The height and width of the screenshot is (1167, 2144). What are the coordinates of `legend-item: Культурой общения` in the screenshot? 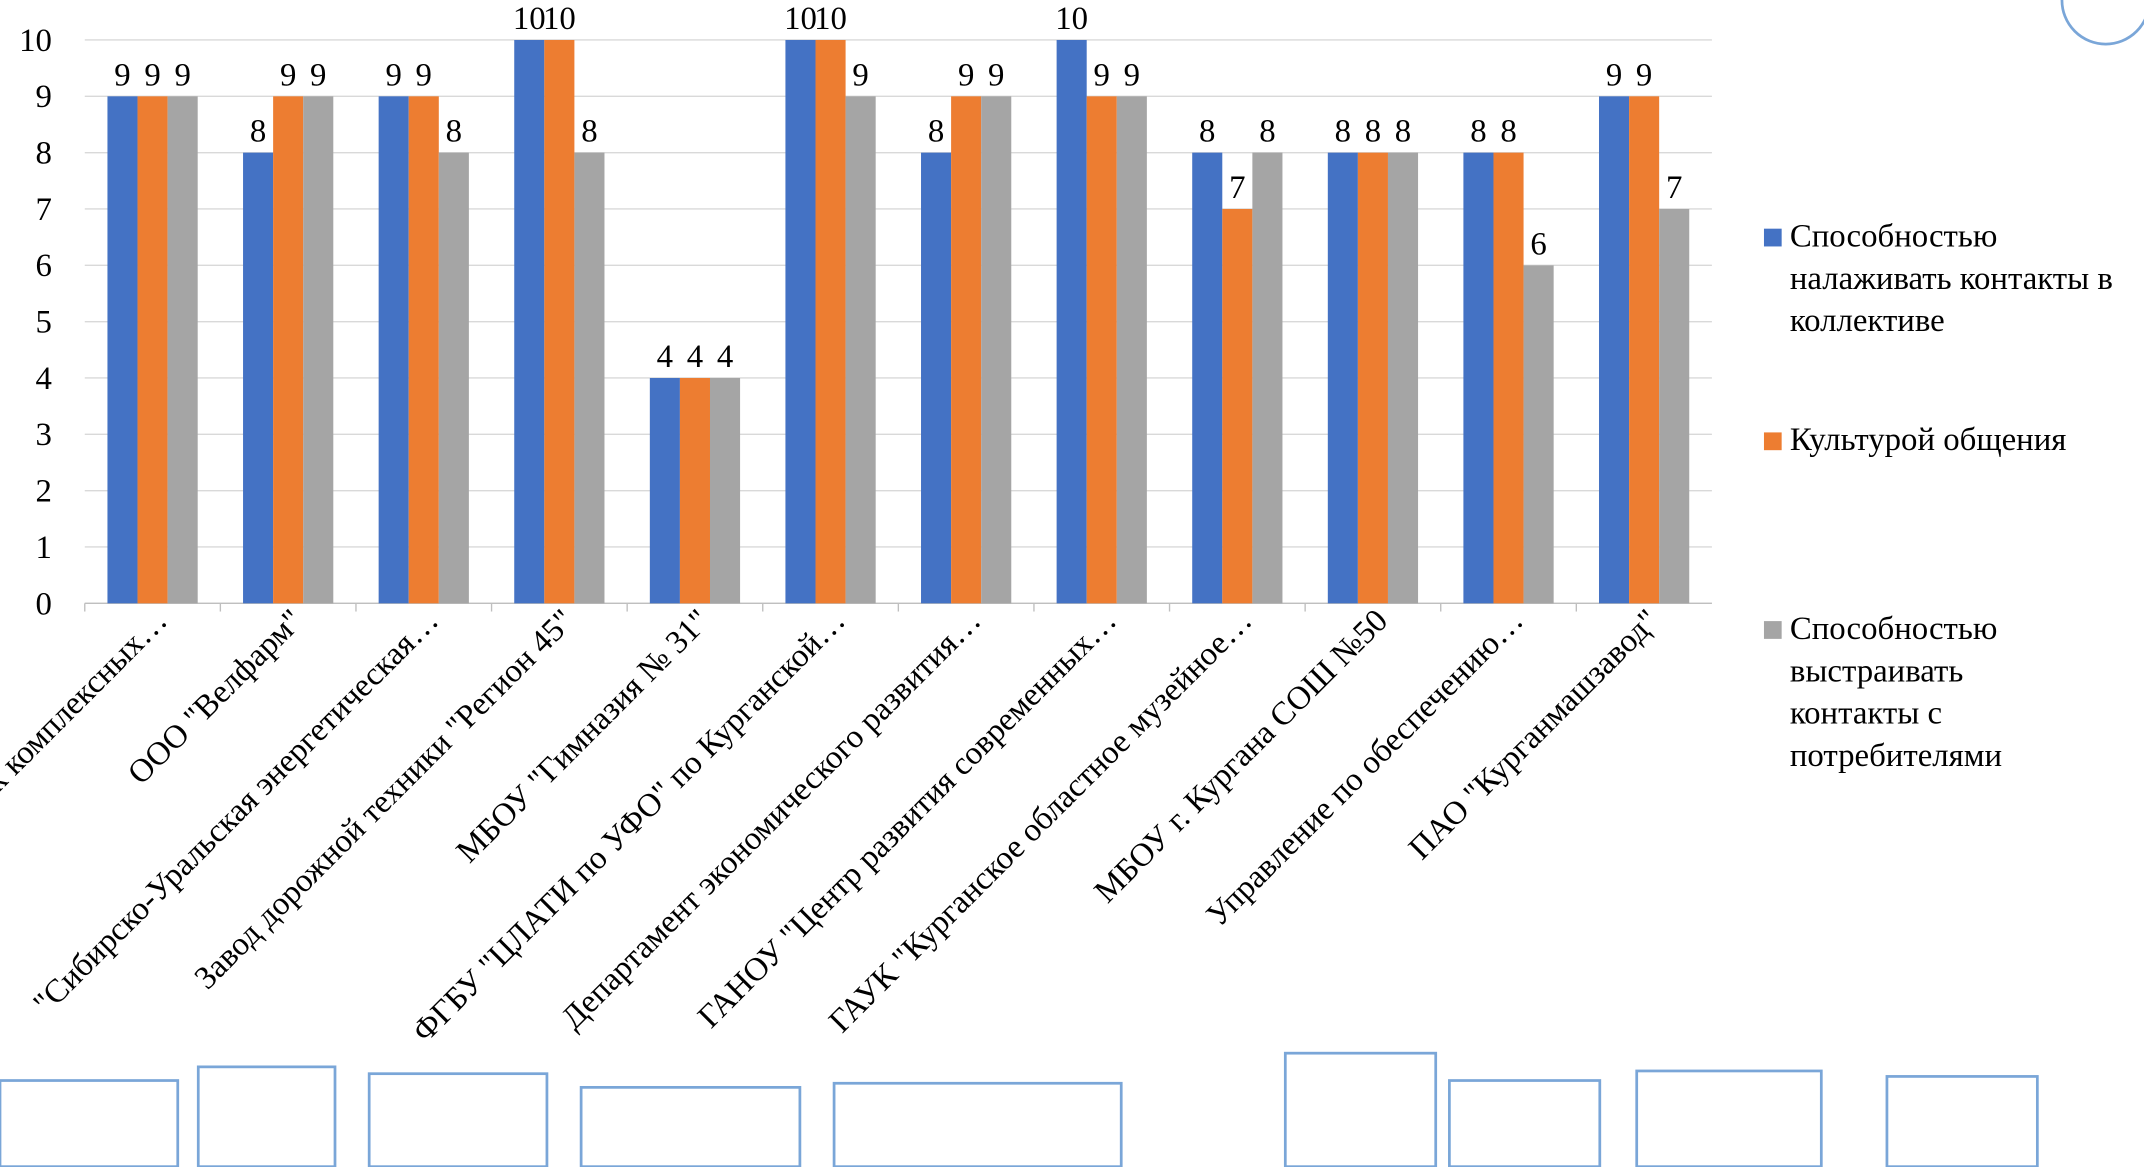 It's located at (1953, 441).